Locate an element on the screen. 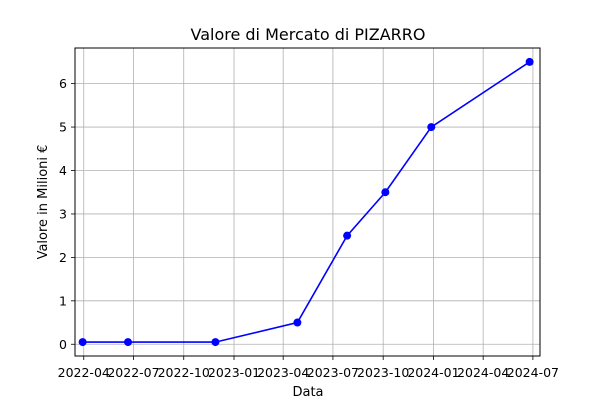 Image resolution: width=600 pixels, height=400 pixels. chart-title: Valore di Mercato di PIZARRO is located at coordinates (308, 34).